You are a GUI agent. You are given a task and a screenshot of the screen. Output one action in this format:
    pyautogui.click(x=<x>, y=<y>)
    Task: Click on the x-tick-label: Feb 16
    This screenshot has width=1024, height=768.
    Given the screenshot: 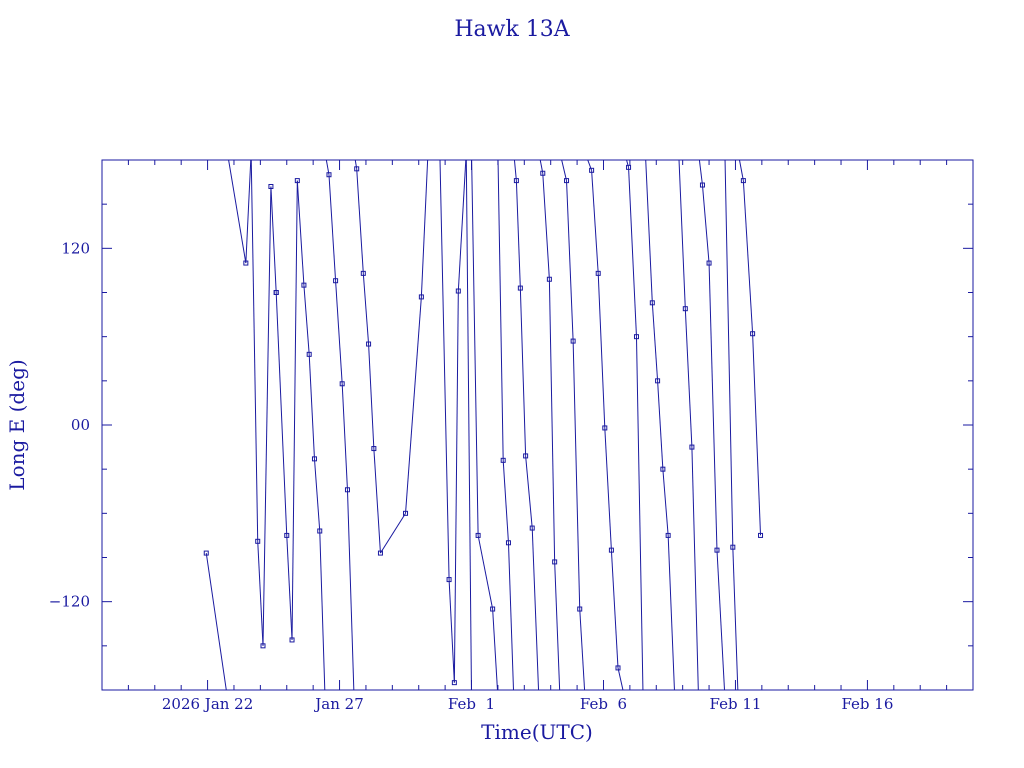 What is the action you would take?
    pyautogui.click(x=867, y=704)
    